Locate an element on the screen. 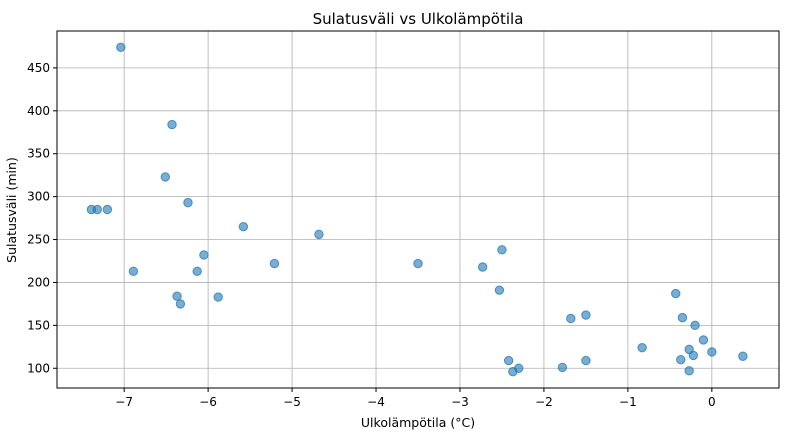 This screenshot has width=799, height=438. y-tick-label: 100 is located at coordinates (38, 368).